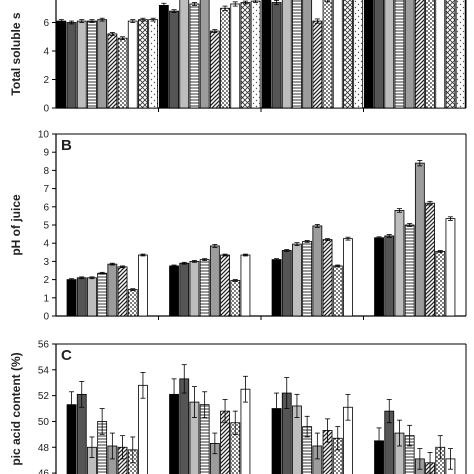 The width and height of the screenshot is (474, 474). I want to click on y-tick-label: 3, so click(46, 262).